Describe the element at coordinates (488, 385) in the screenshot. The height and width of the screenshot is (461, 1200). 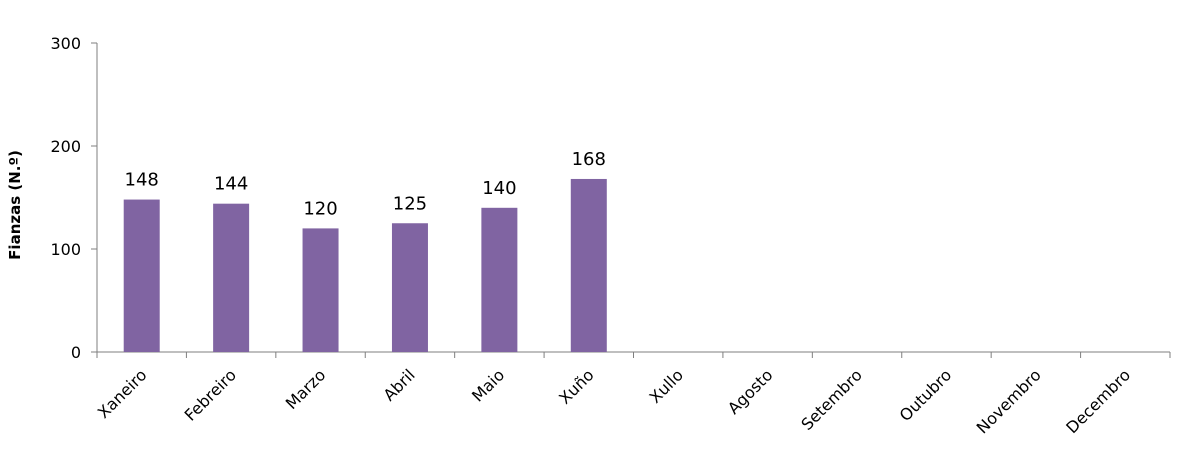
I see `x-tick-label: Maio` at that location.